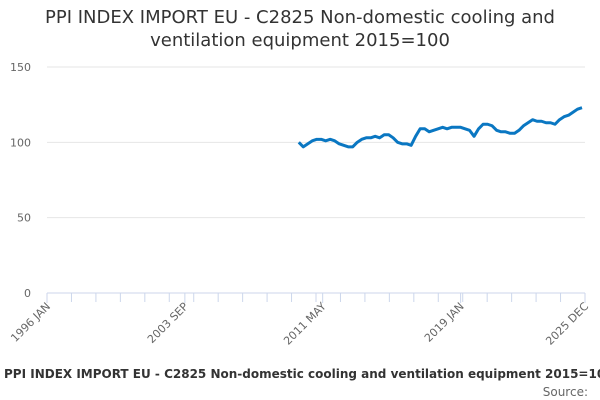 The height and width of the screenshot is (400, 600). I want to click on x-tick-label: 2003 SEP, so click(168, 323).